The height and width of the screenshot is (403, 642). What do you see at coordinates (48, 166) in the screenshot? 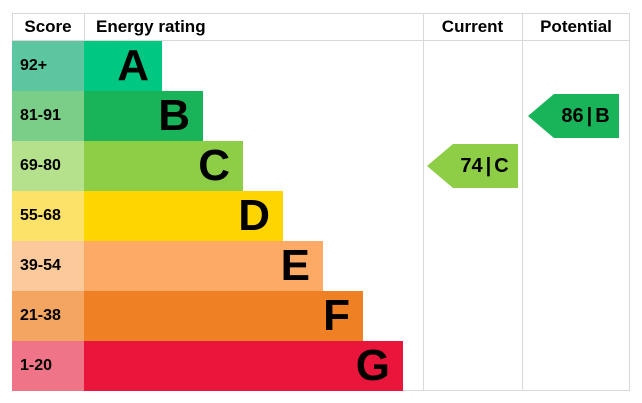
I see `score-range-label-c: 69-80` at bounding box center [48, 166].